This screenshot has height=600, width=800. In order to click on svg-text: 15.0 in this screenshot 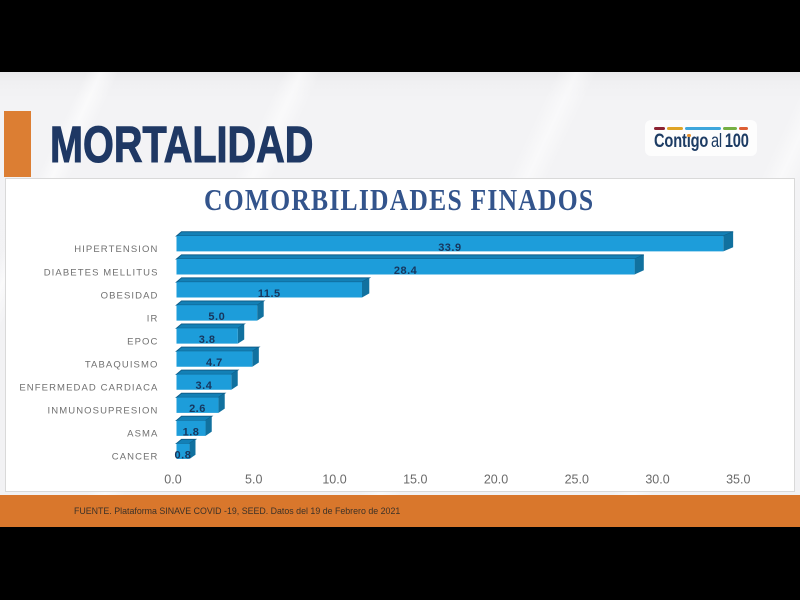, I will do `click(415, 480)`.